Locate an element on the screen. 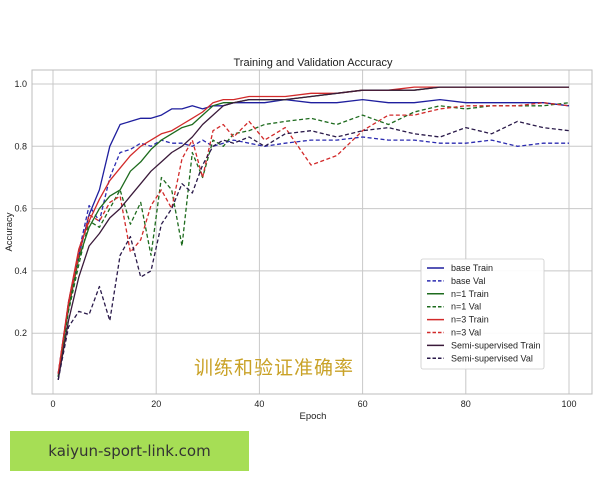  y-axis-label: Accuracy is located at coordinates (9, 231).